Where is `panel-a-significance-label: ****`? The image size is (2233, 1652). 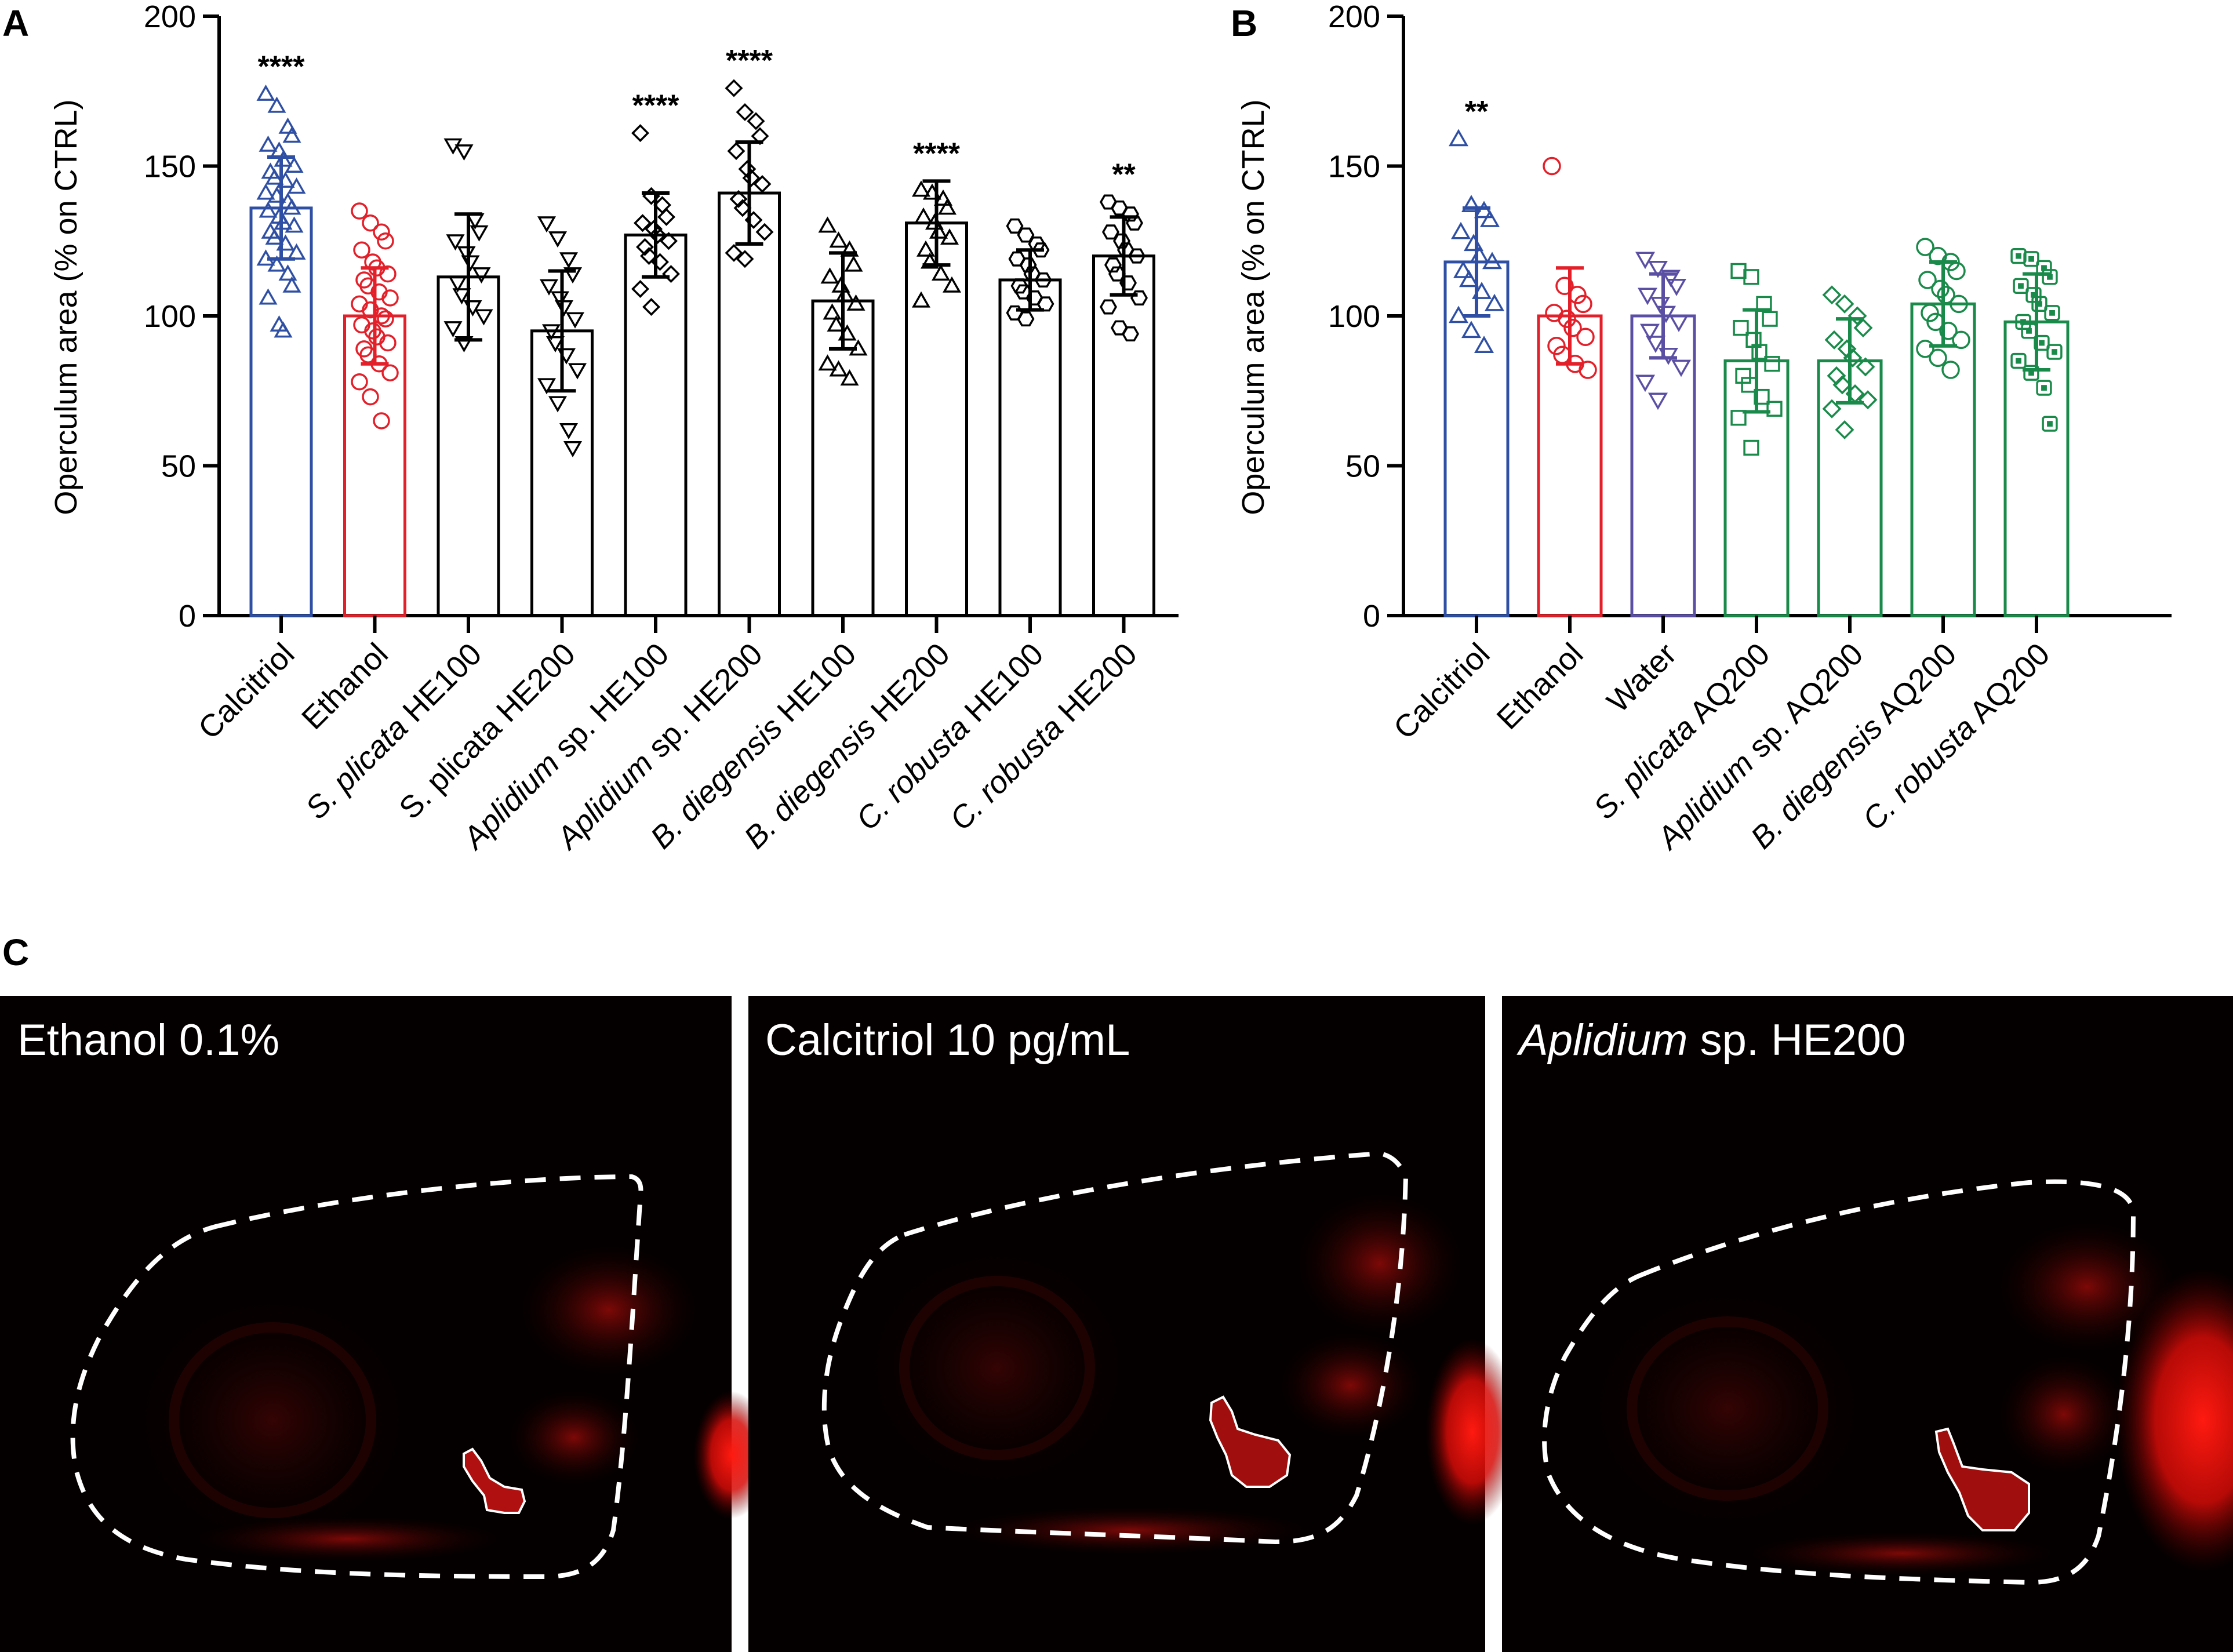 panel-a-significance-label: **** is located at coordinates (656, 106).